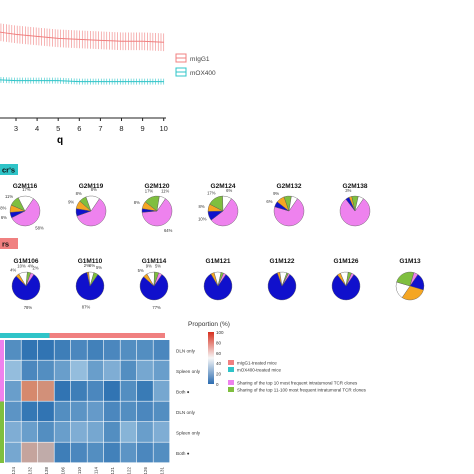 The width and height of the screenshot is (474, 474). What do you see at coordinates (157, 186) in the screenshot?
I see `pie-title: G2M120` at bounding box center [157, 186].